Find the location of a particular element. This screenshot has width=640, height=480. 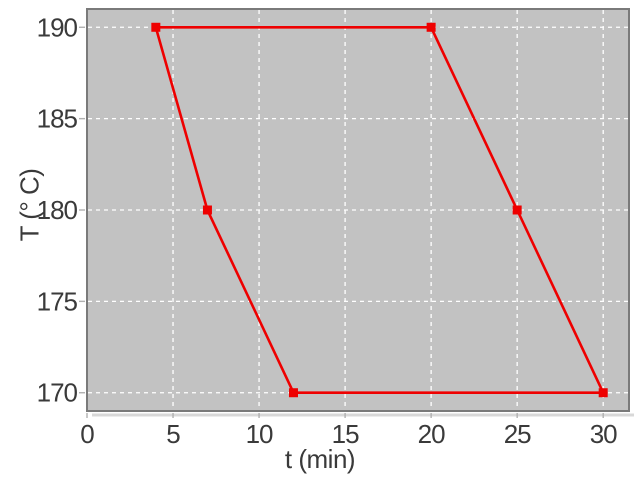

x-tick-label: 15 is located at coordinates (345, 434).